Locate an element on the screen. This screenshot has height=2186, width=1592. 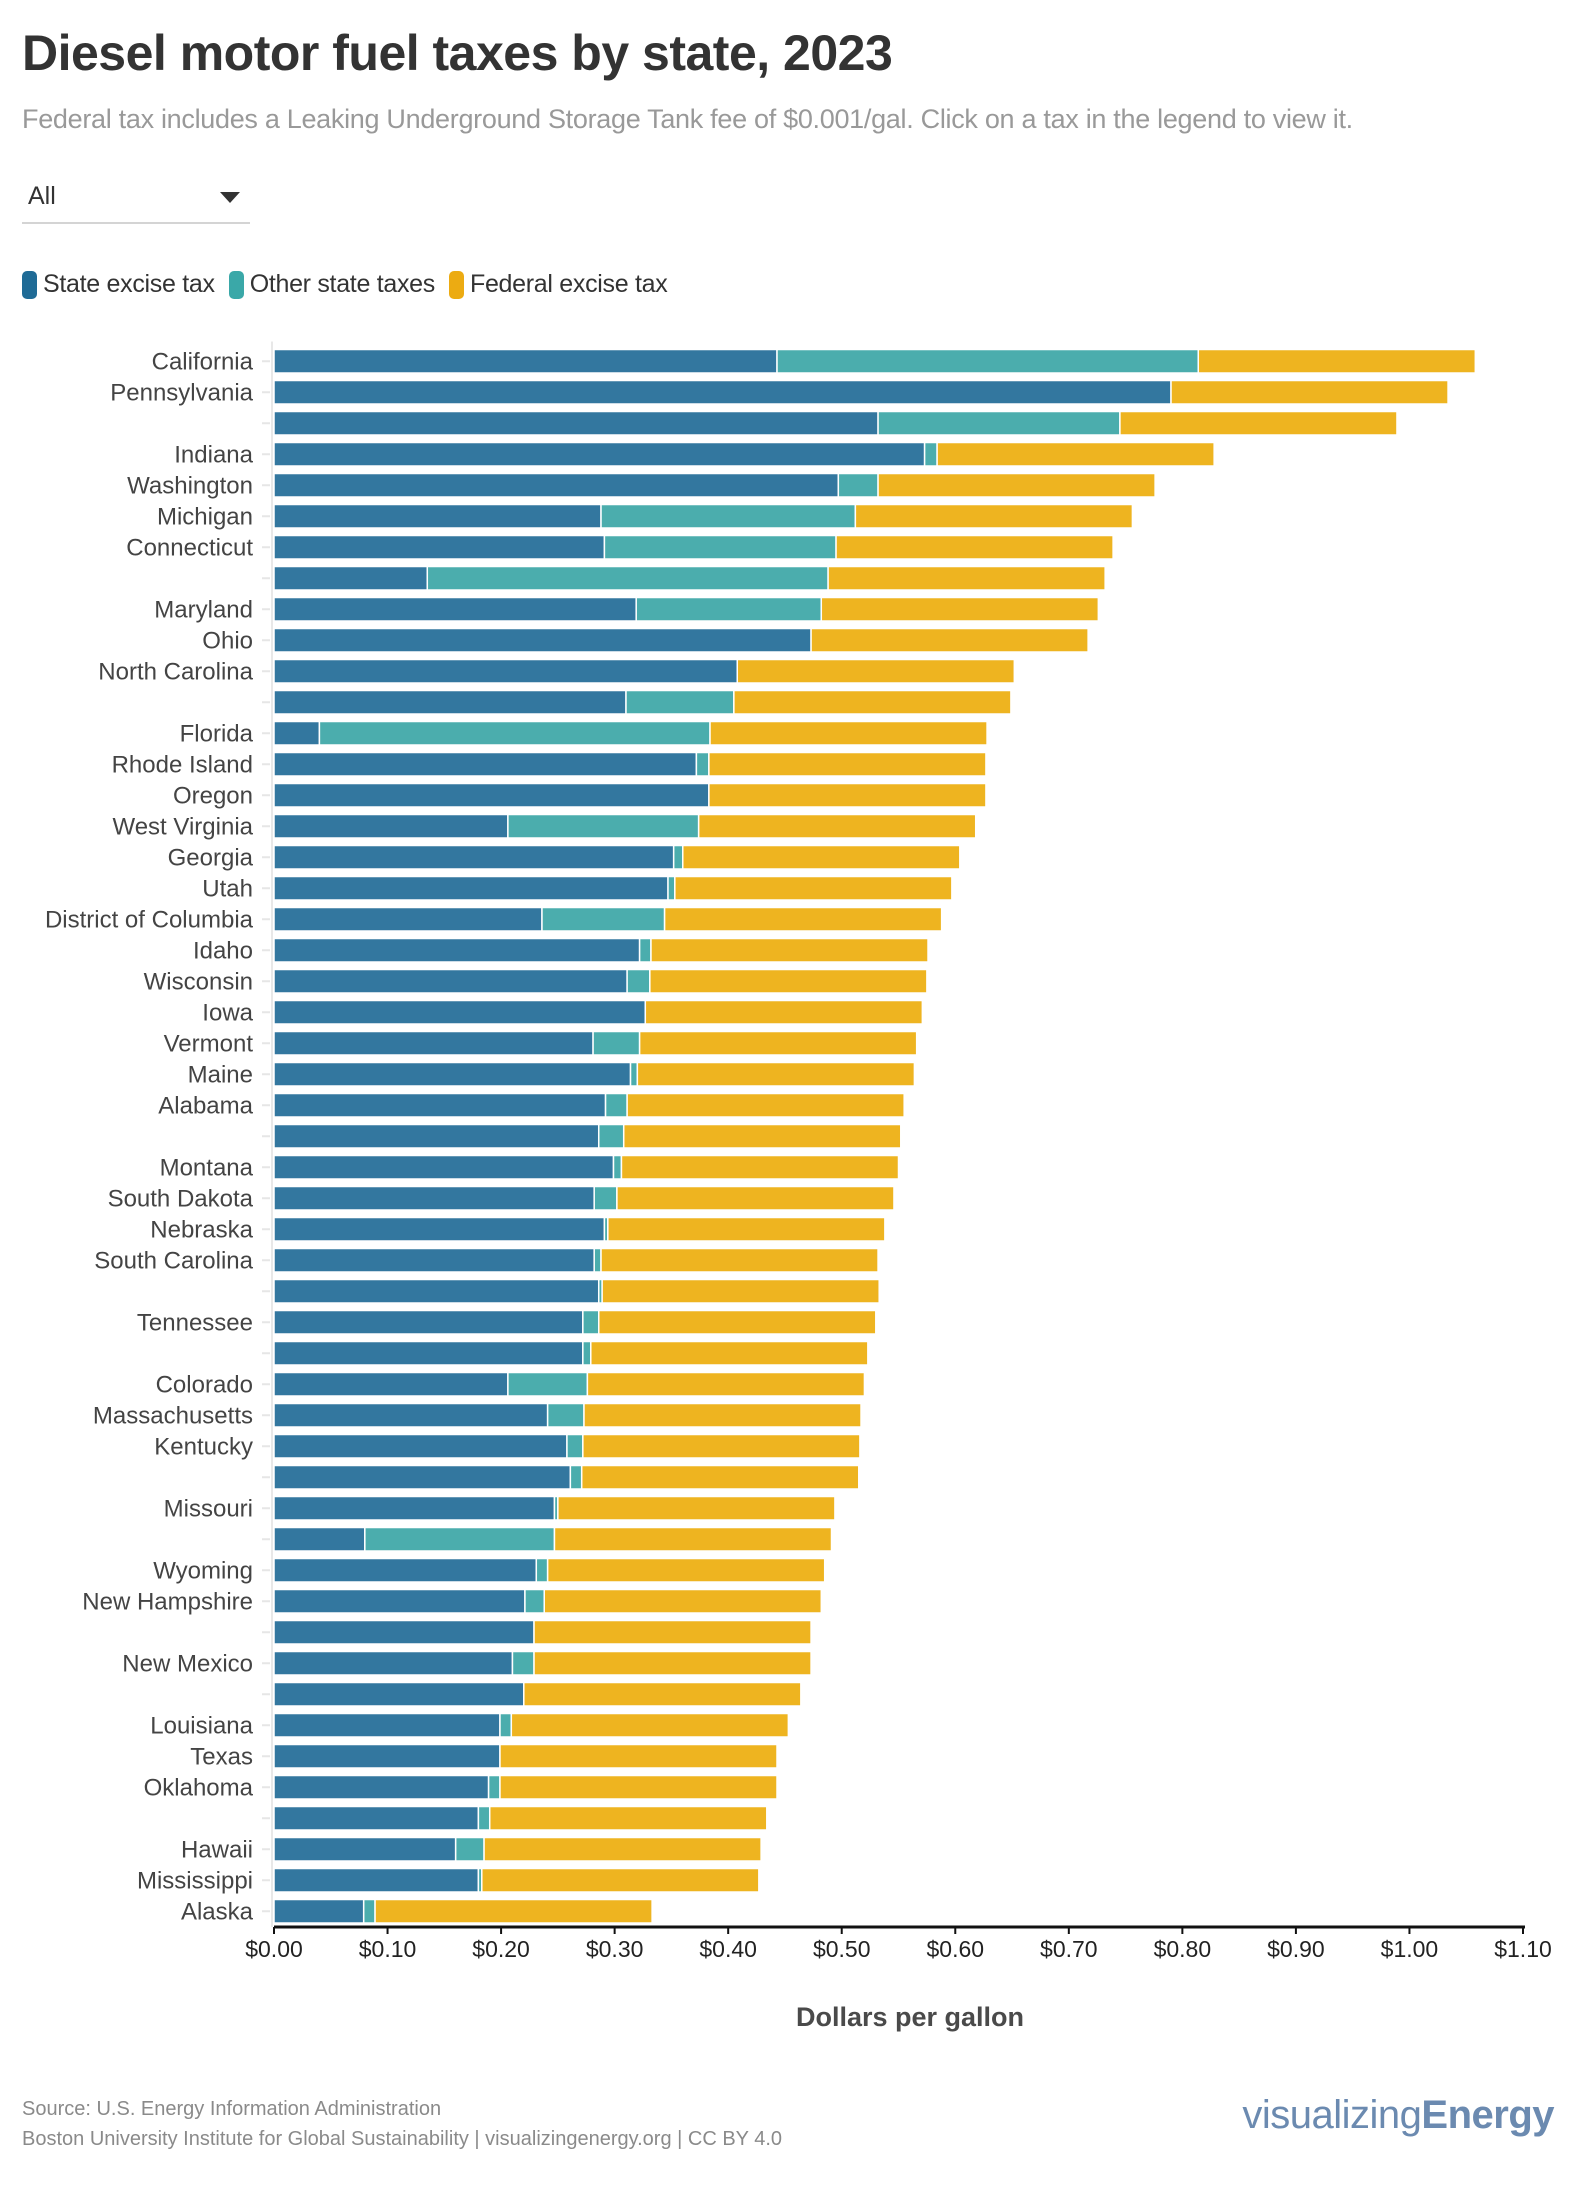
y-tick-label: New Mexico is located at coordinates (187, 1663).